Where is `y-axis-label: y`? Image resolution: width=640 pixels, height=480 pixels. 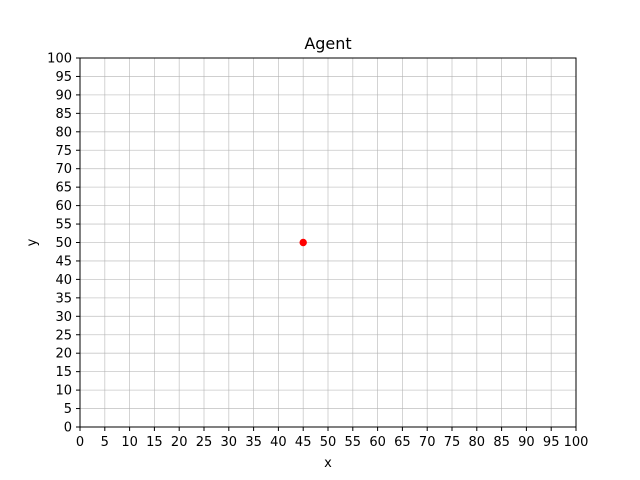
y-axis-label: y is located at coordinates (32, 242).